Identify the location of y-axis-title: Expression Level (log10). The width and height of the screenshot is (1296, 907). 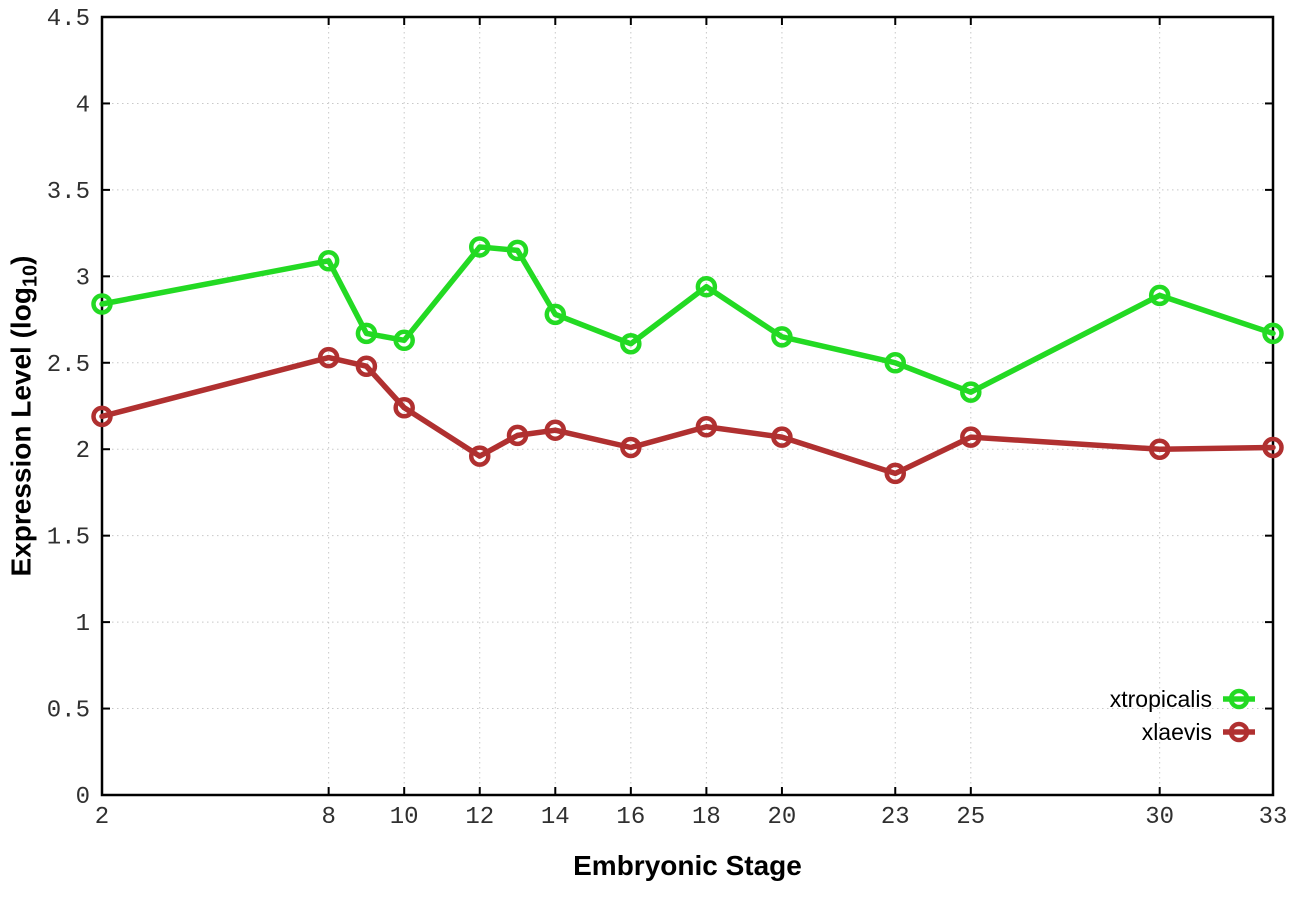
(24, 416).